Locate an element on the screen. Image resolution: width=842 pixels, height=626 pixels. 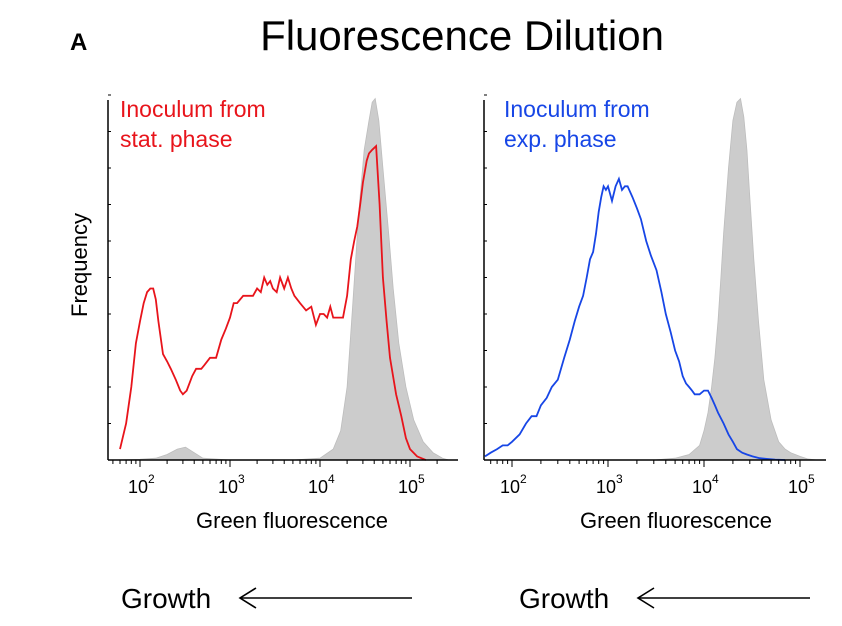
left-x-tick-label: 10² is located at coordinates (141, 484).